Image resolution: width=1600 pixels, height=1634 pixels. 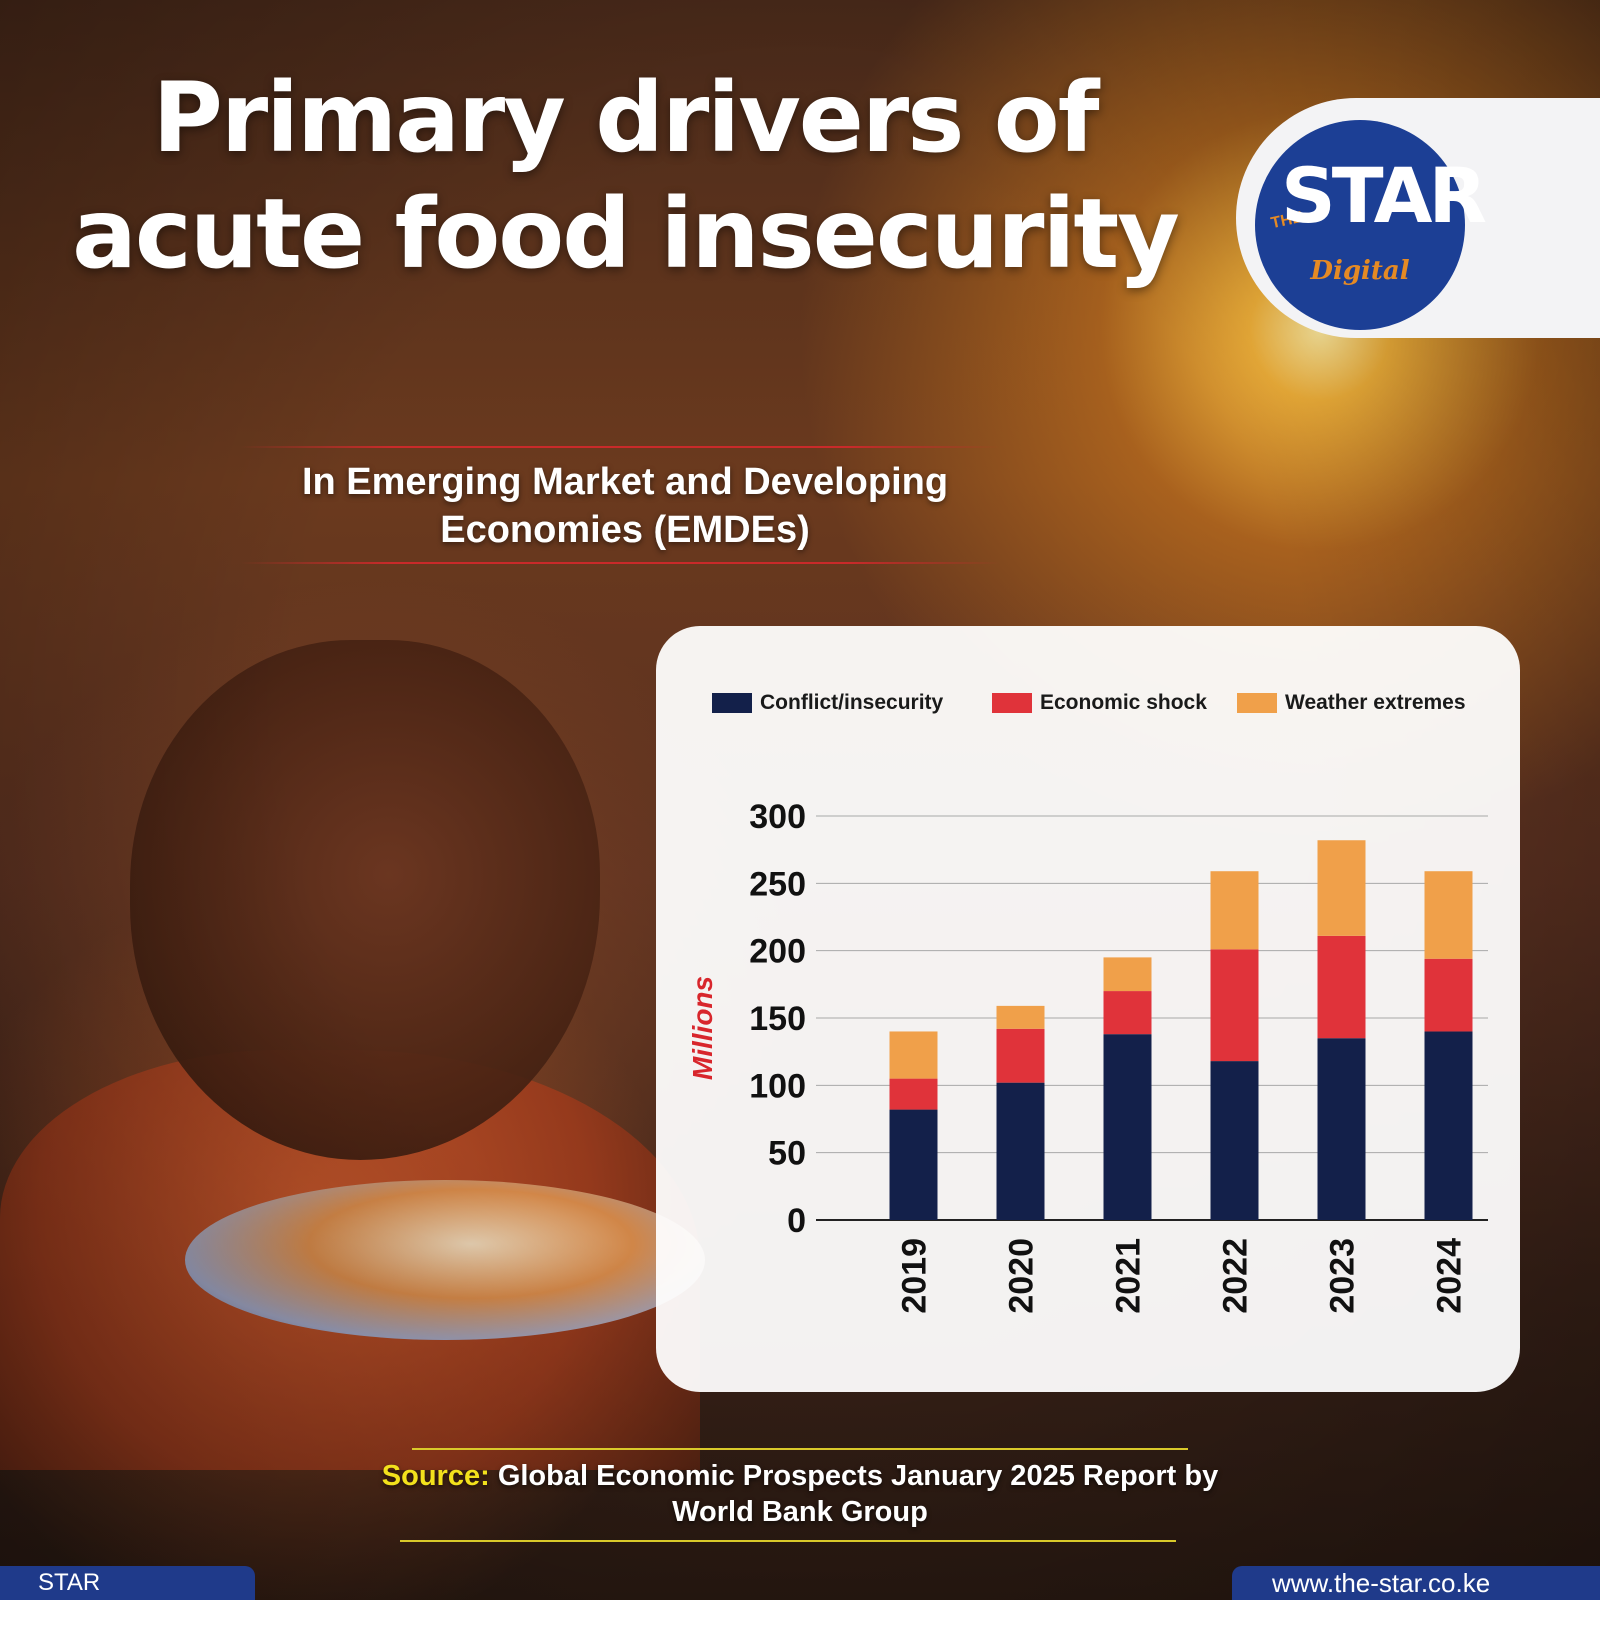 What do you see at coordinates (732, 703) in the screenshot?
I see `legend-swatch-conflict` at bounding box center [732, 703].